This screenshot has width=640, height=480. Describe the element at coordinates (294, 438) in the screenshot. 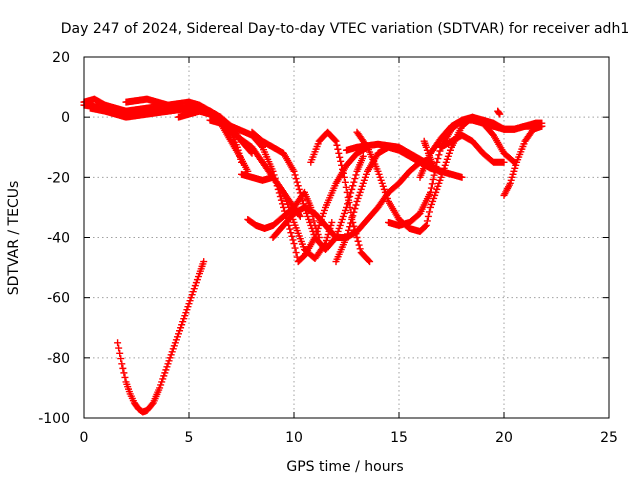

I see `x-tick-label: 10` at that location.